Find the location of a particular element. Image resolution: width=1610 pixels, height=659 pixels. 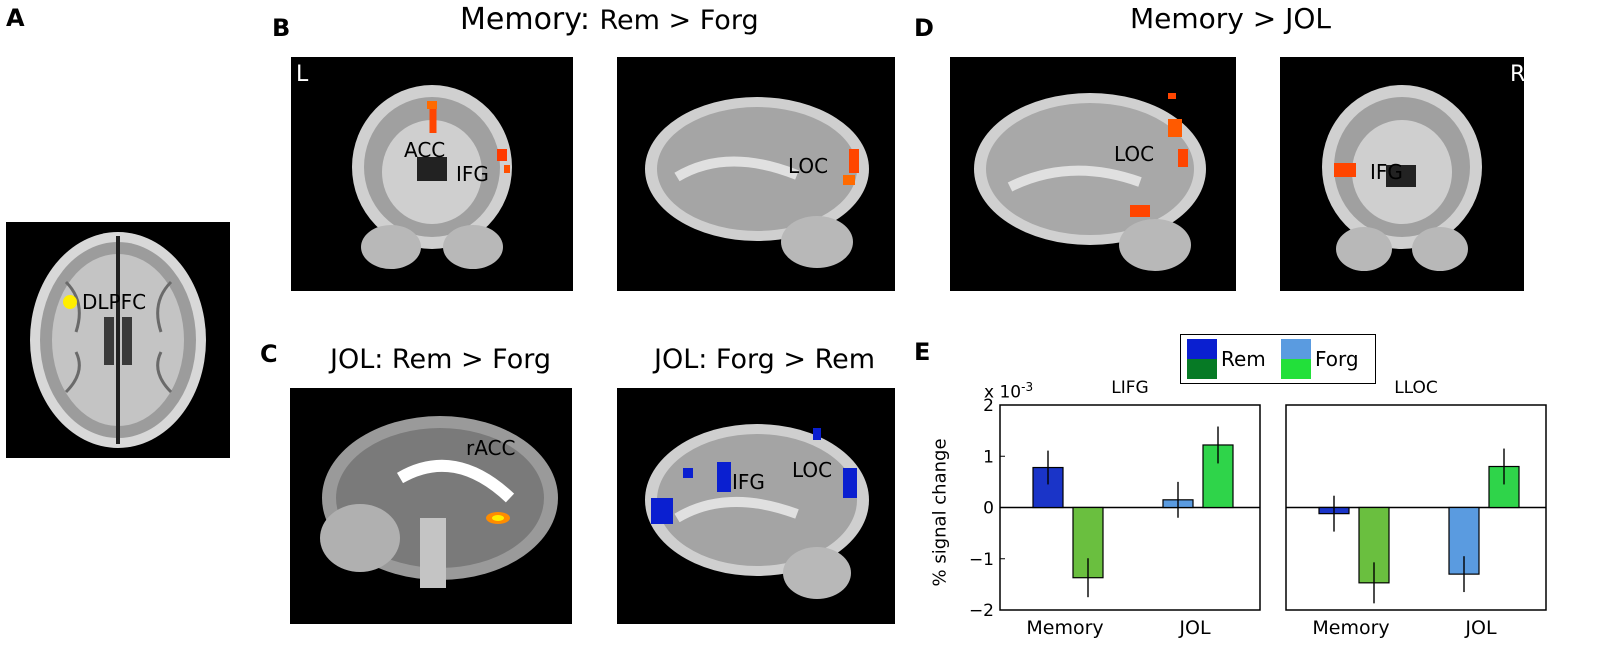

y-tick-label: 0 is located at coordinates (988, 509).